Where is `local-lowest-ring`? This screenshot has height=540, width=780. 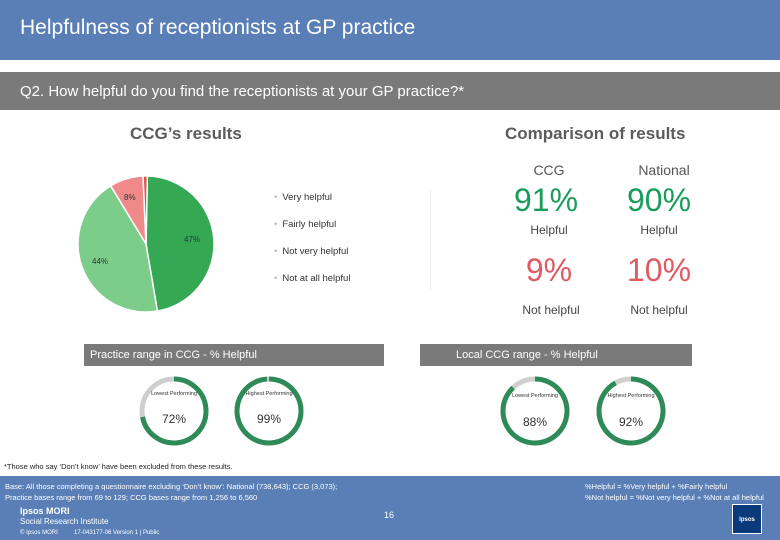
local-lowest-ring is located at coordinates (535, 411).